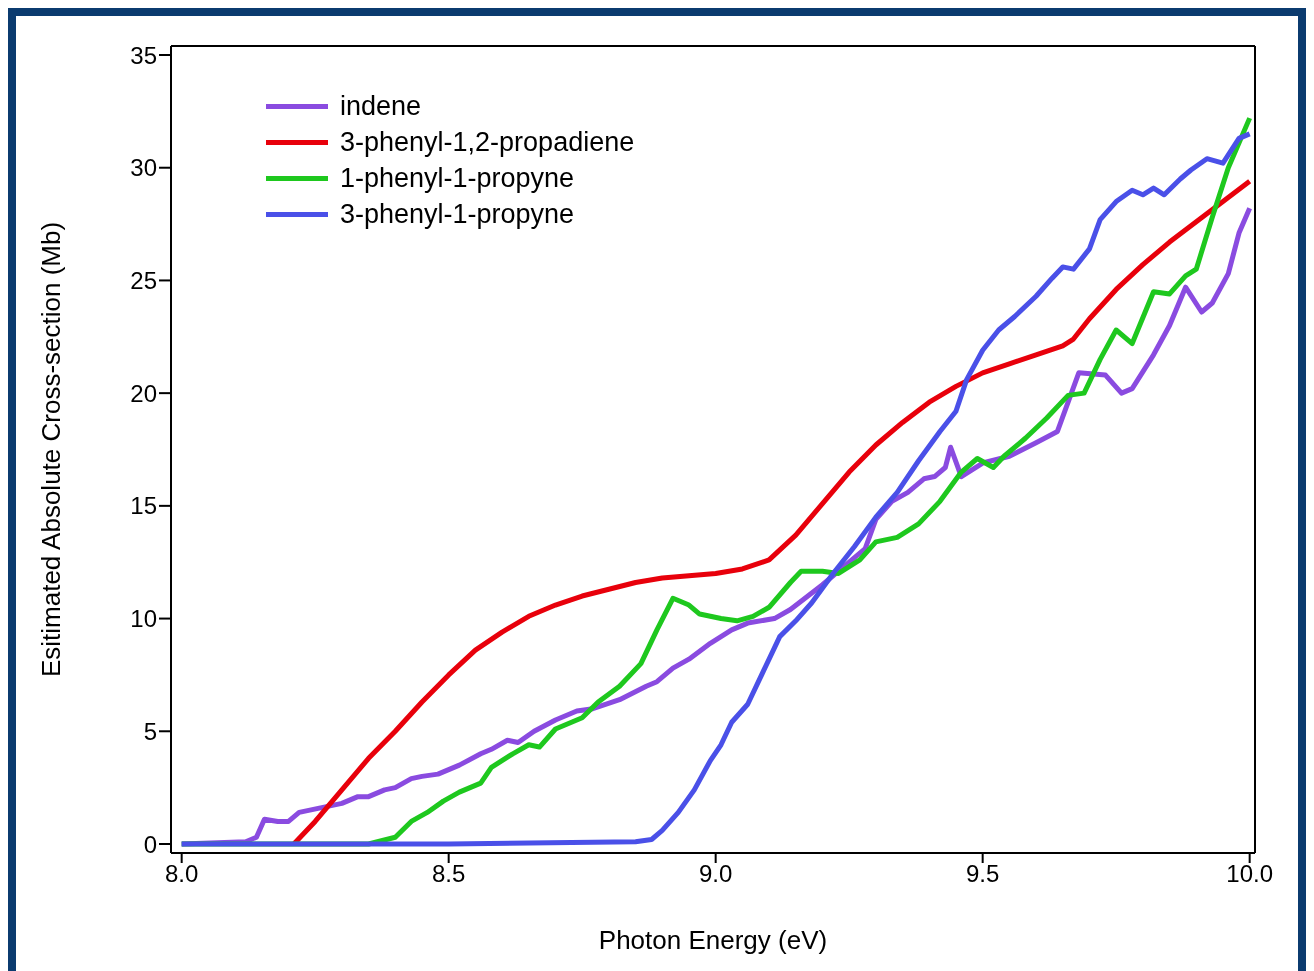 This screenshot has height=971, width=1314. I want to click on x-tick-label: 9.5, so click(982, 874).